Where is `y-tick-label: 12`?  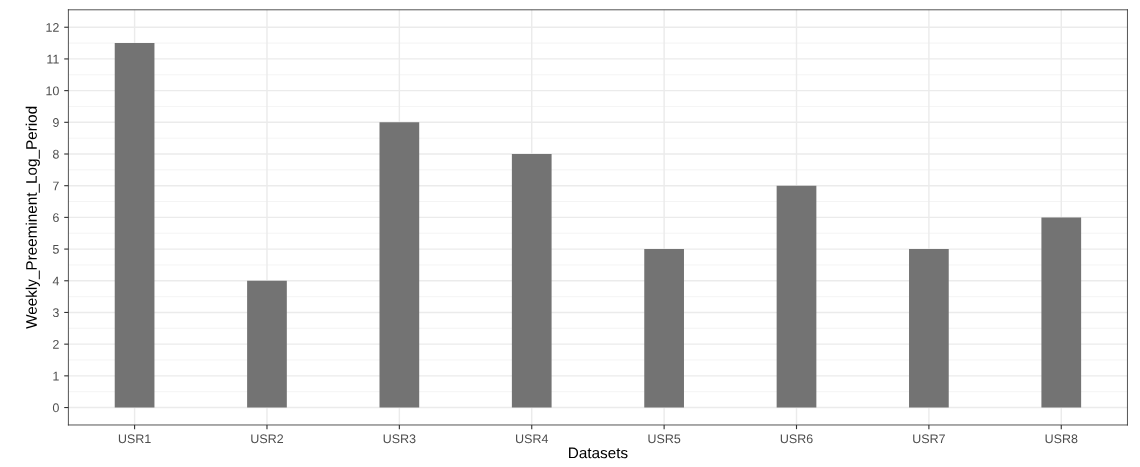
y-tick-label: 12 is located at coordinates (52, 27).